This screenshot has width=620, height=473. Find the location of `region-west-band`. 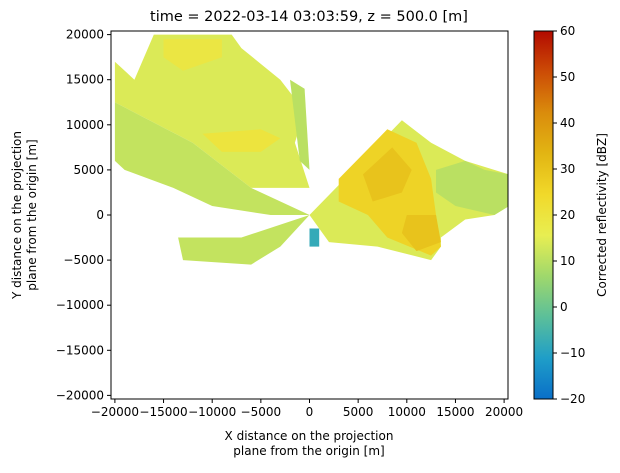

region-west-band is located at coordinates (212, 158).